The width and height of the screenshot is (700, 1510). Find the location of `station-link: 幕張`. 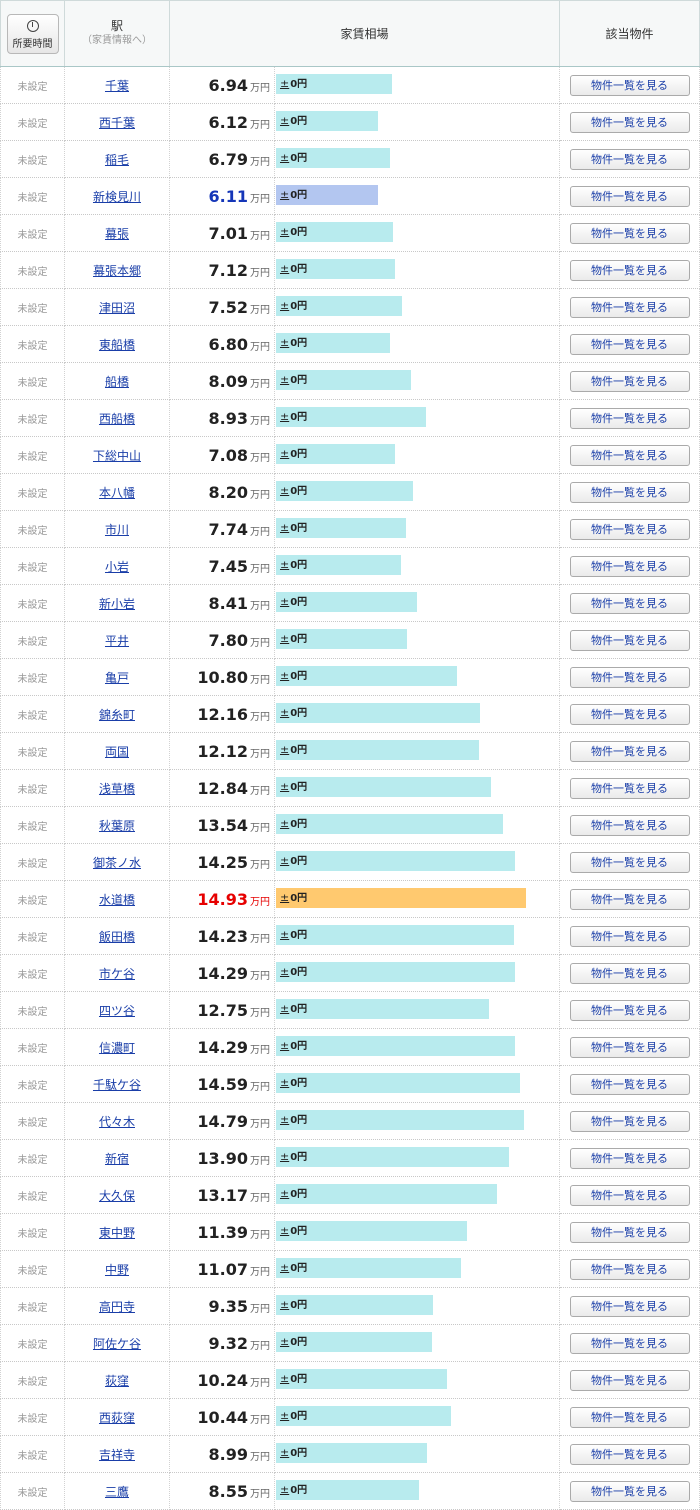

station-link: 幕張 is located at coordinates (116, 233).